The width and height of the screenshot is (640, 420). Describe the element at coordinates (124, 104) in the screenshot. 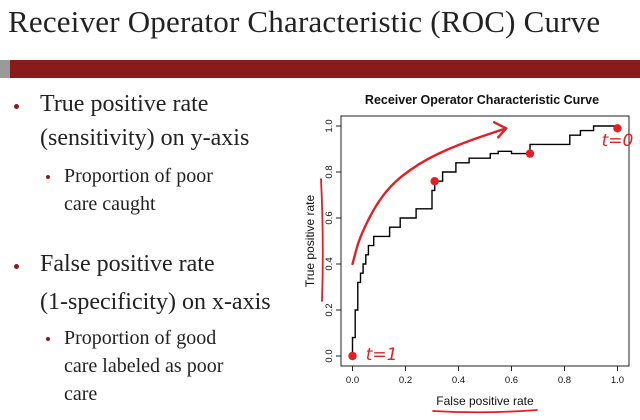

I see `bullet-1-line-1: True positive rate` at that location.